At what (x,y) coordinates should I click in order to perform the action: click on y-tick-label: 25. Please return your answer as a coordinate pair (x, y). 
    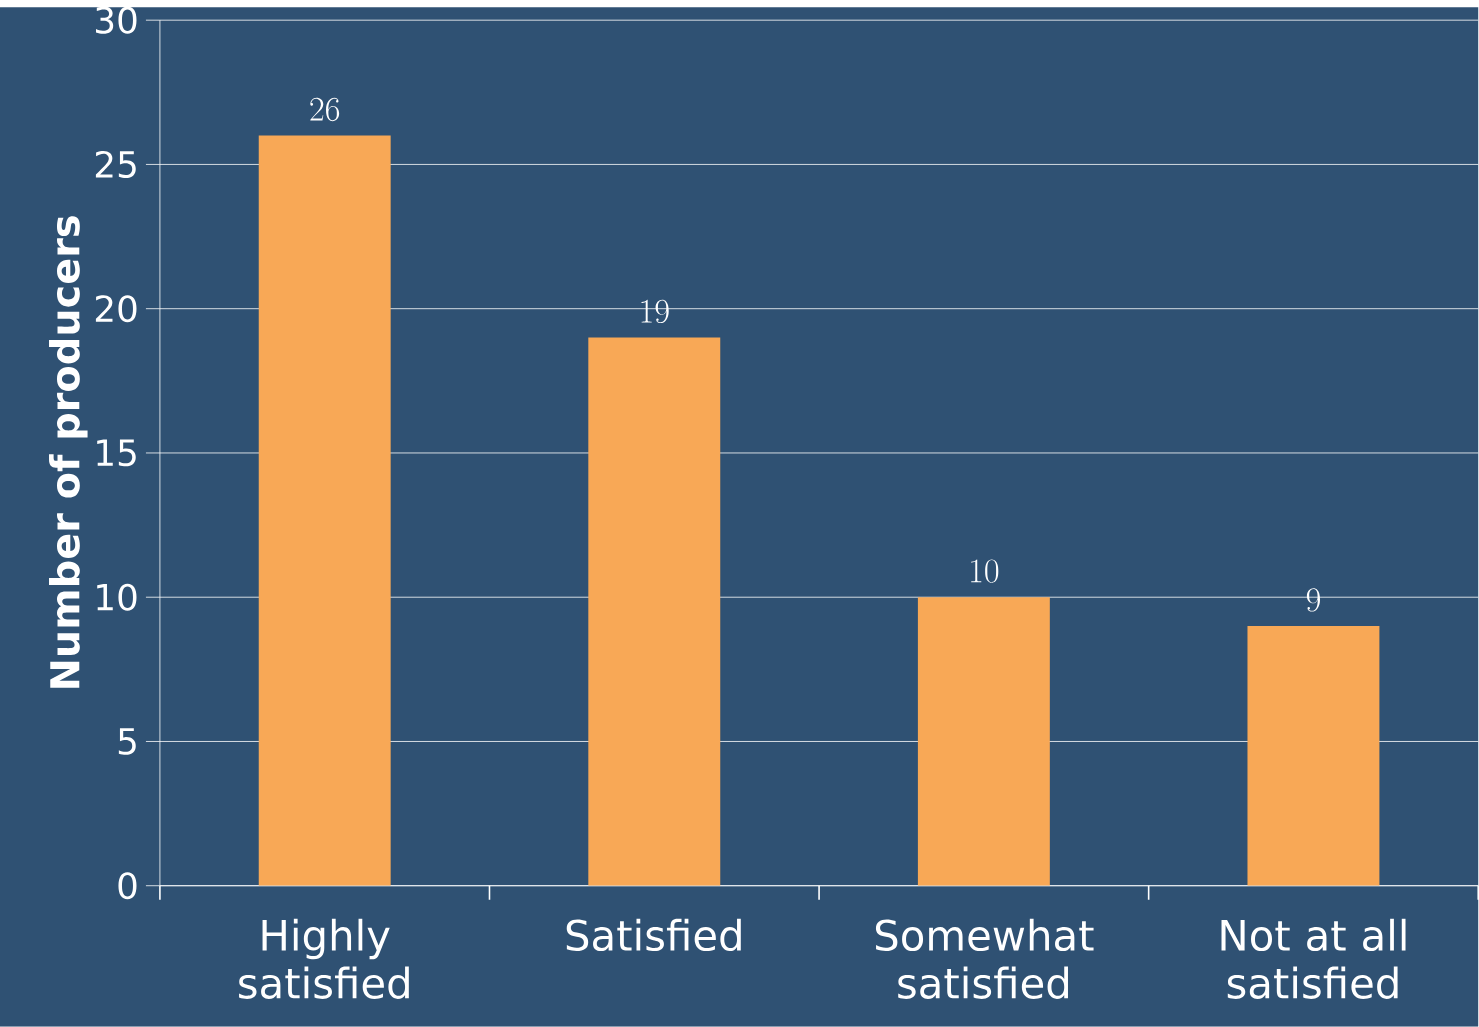
    Looking at the image, I should click on (115, 165).